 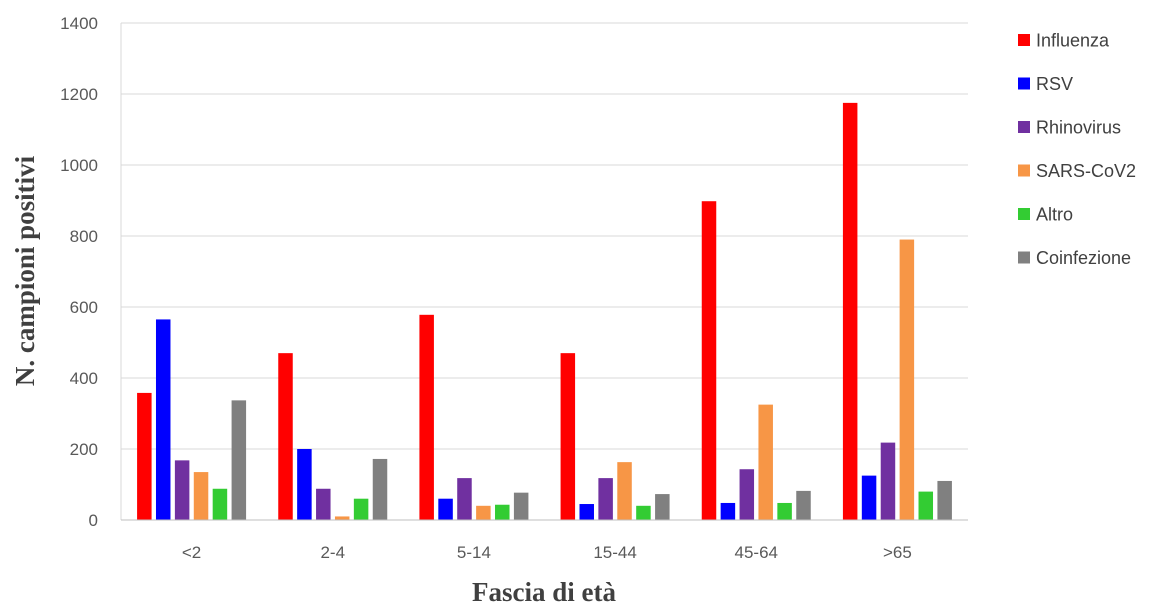 What do you see at coordinates (1054, 84) in the screenshot?
I see `legend-label: RSV` at bounding box center [1054, 84].